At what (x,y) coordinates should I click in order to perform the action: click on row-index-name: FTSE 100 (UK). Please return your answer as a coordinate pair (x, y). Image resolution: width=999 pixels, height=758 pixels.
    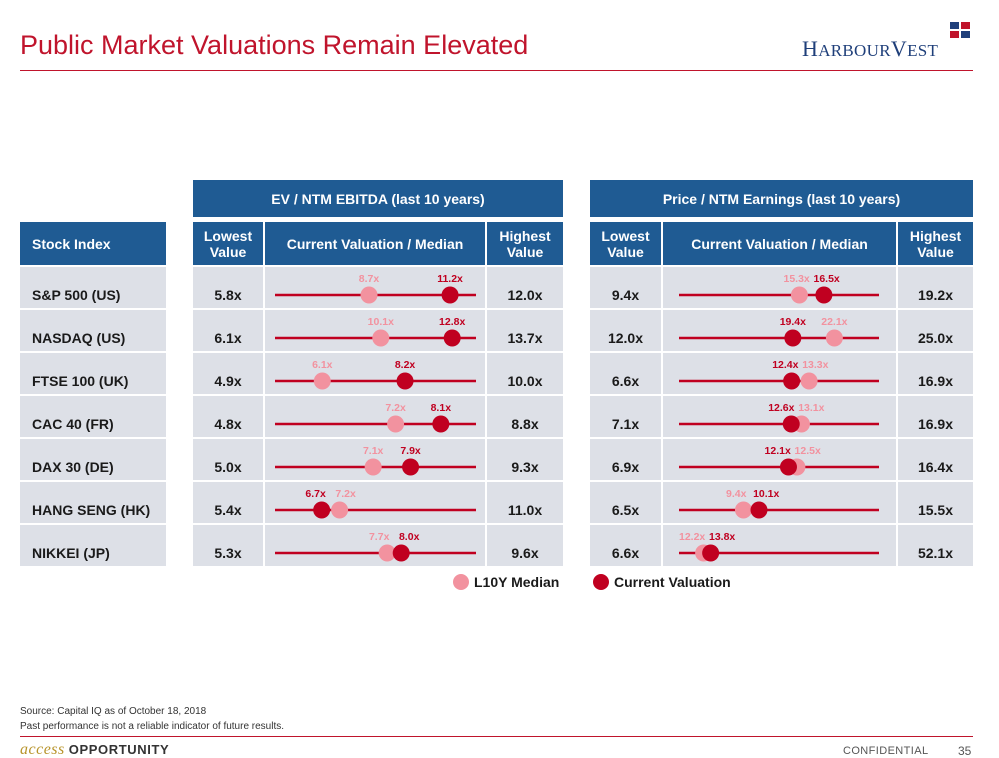
    Looking at the image, I should click on (93, 373).